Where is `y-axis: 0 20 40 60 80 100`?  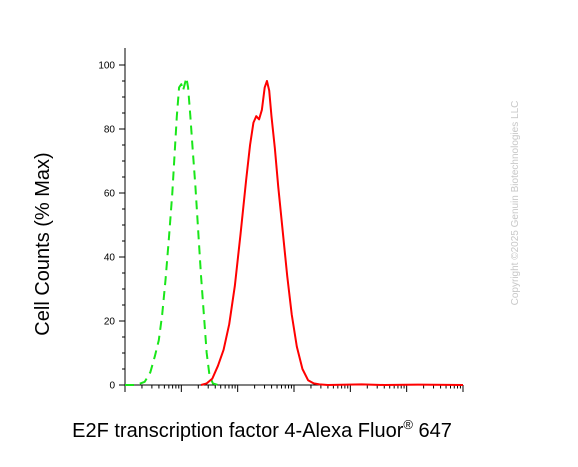 y-axis: 0 20 40 60 80 100 is located at coordinates (112, 220).